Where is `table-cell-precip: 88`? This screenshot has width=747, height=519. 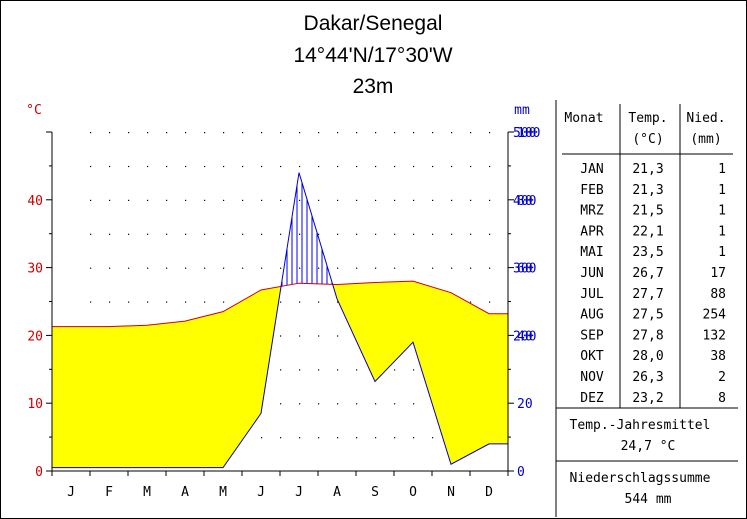
table-cell-precip: 88 is located at coordinates (718, 294).